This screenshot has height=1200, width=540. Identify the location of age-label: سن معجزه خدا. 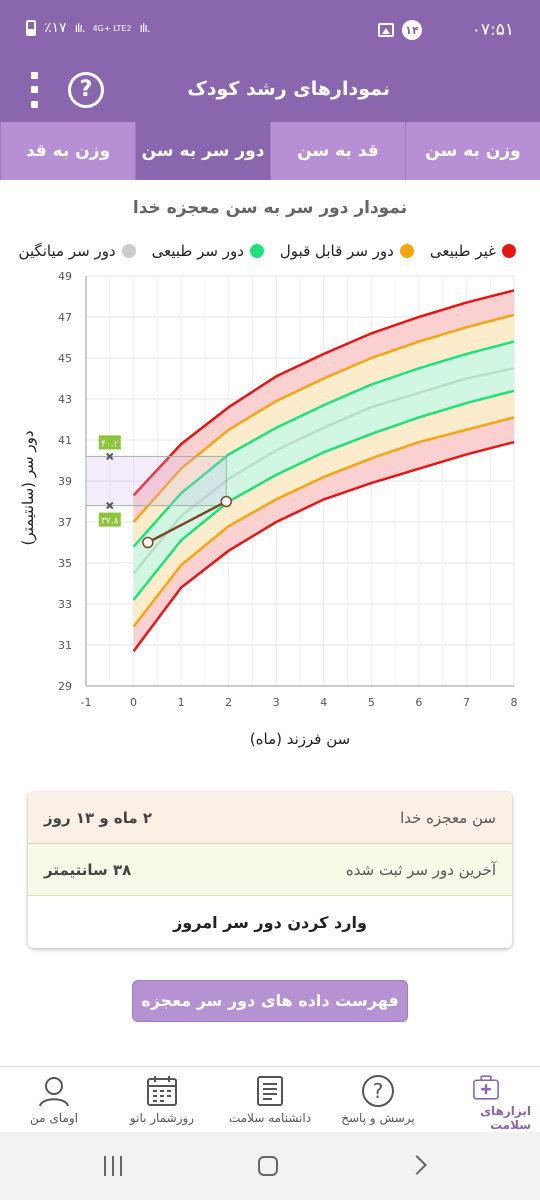
(448, 817).